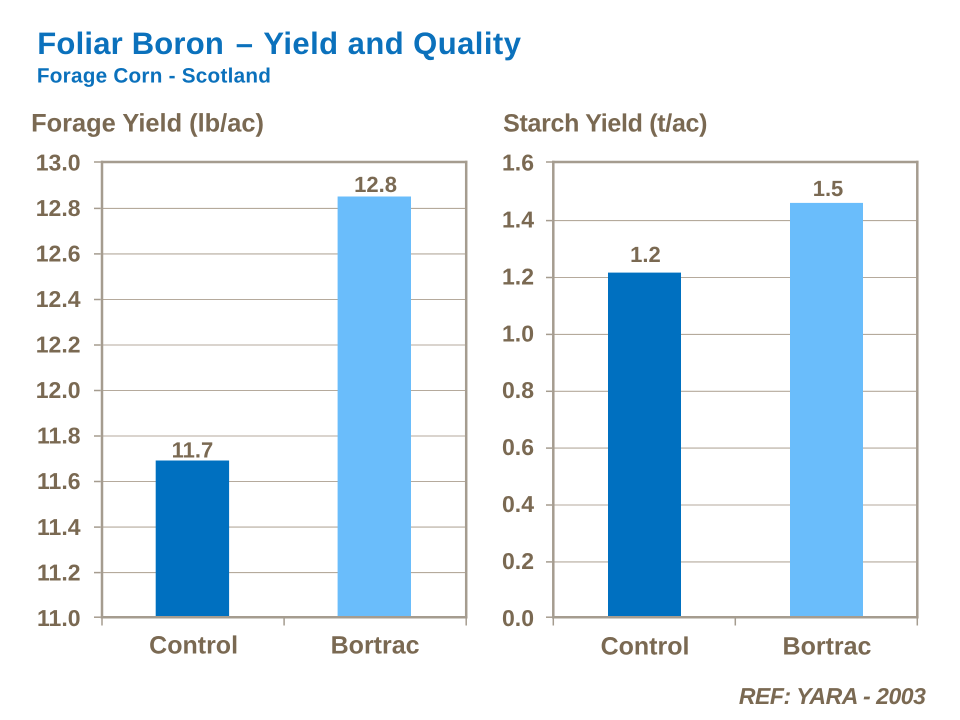 This screenshot has height=720, width=960. I want to click on svg-text: 12.2, so click(58, 345).